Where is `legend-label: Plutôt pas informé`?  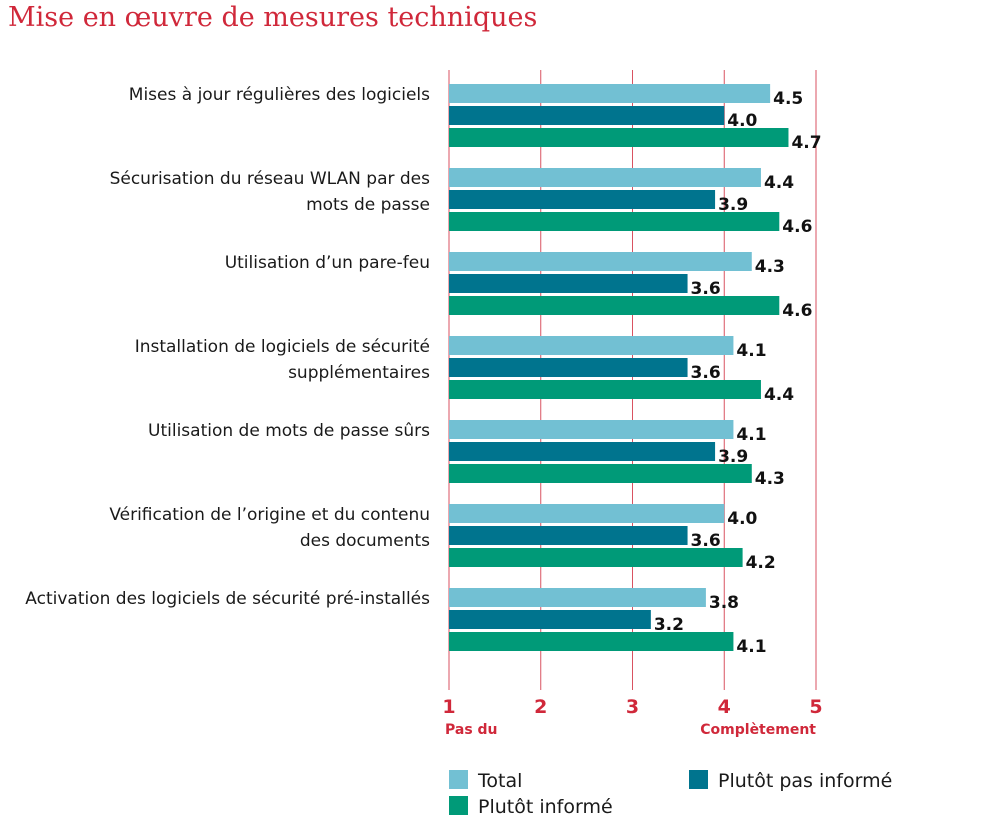 legend-label: Plutôt pas informé is located at coordinates (805, 781).